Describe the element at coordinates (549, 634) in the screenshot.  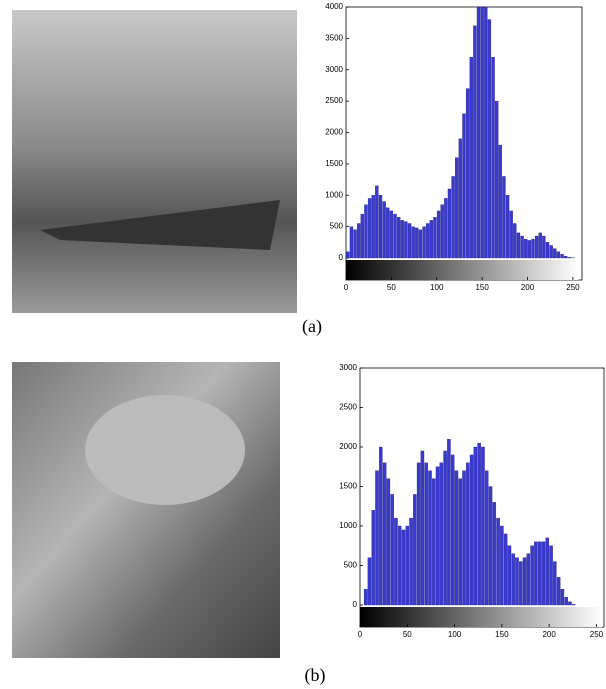
I see `x-tick-label: 200` at that location.